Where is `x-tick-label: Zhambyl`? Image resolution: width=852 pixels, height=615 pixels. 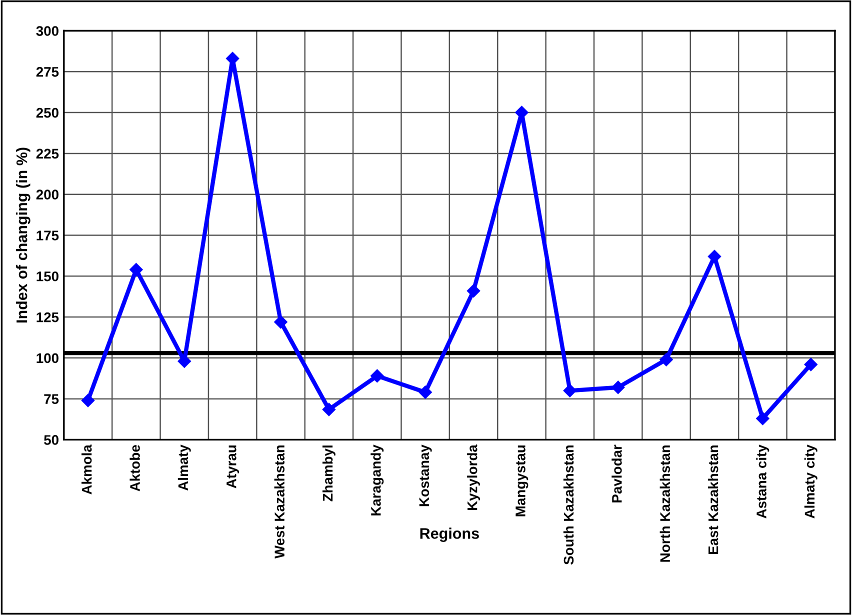 x-tick-label: Zhambyl is located at coordinates (329, 474).